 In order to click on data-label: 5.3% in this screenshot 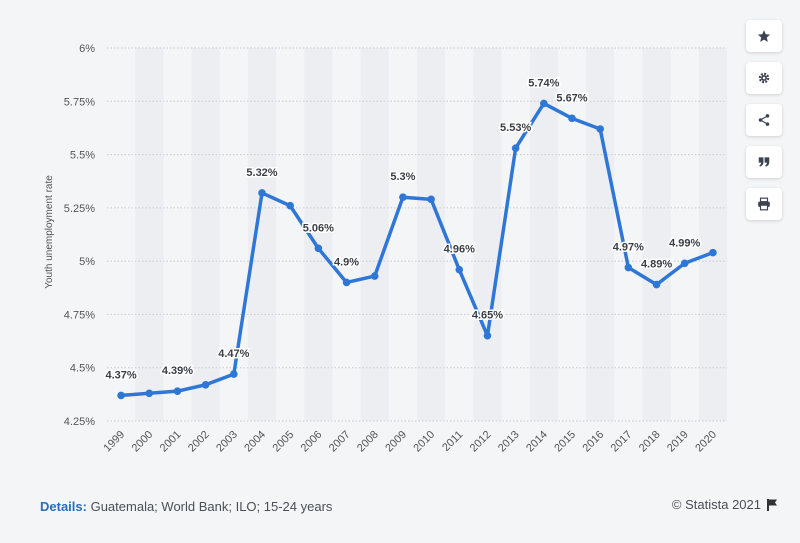, I will do `click(402, 177)`.